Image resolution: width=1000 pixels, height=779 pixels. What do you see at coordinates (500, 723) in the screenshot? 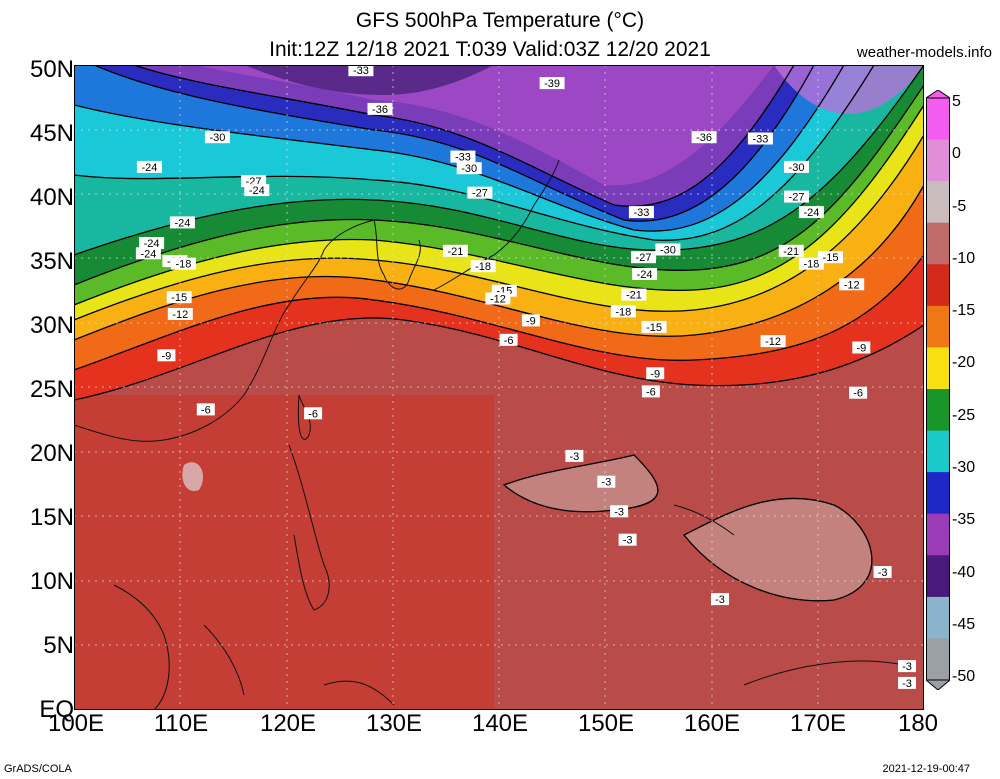
I see `lon-label-140e: 140E` at bounding box center [500, 723].